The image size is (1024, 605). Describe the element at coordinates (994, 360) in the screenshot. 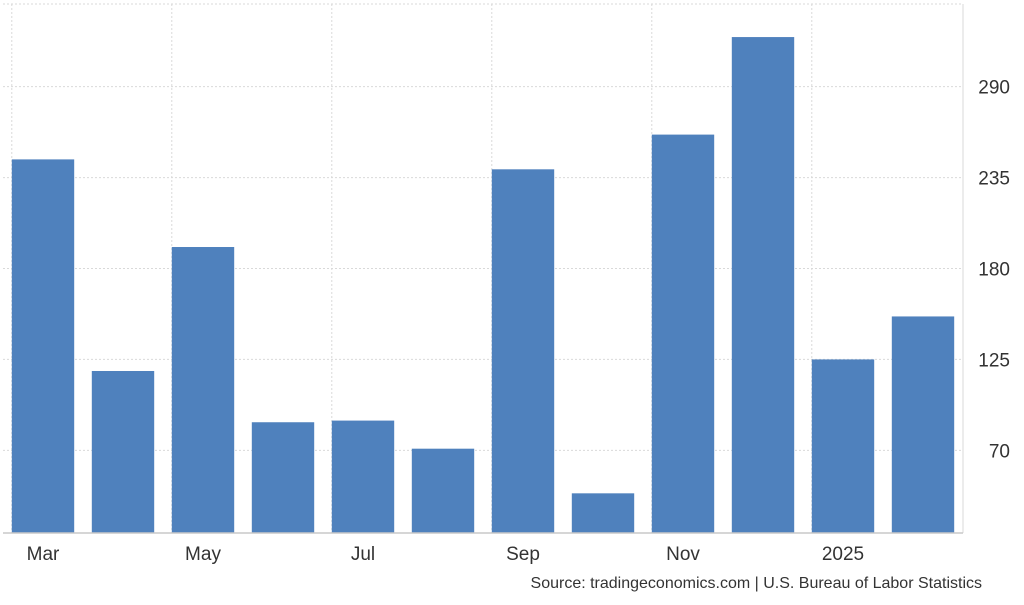

I see `y-tick-label-1: 125` at that location.